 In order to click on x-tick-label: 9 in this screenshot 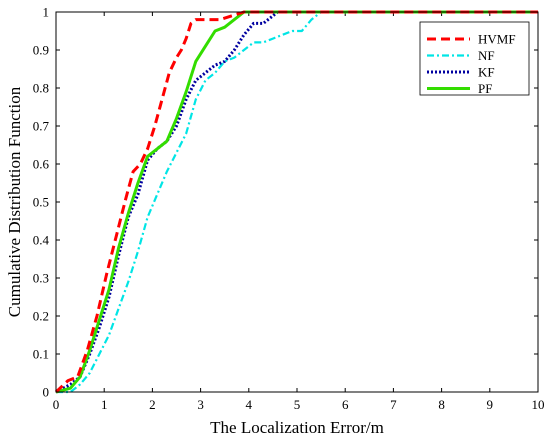, I will do `click(490, 404)`.